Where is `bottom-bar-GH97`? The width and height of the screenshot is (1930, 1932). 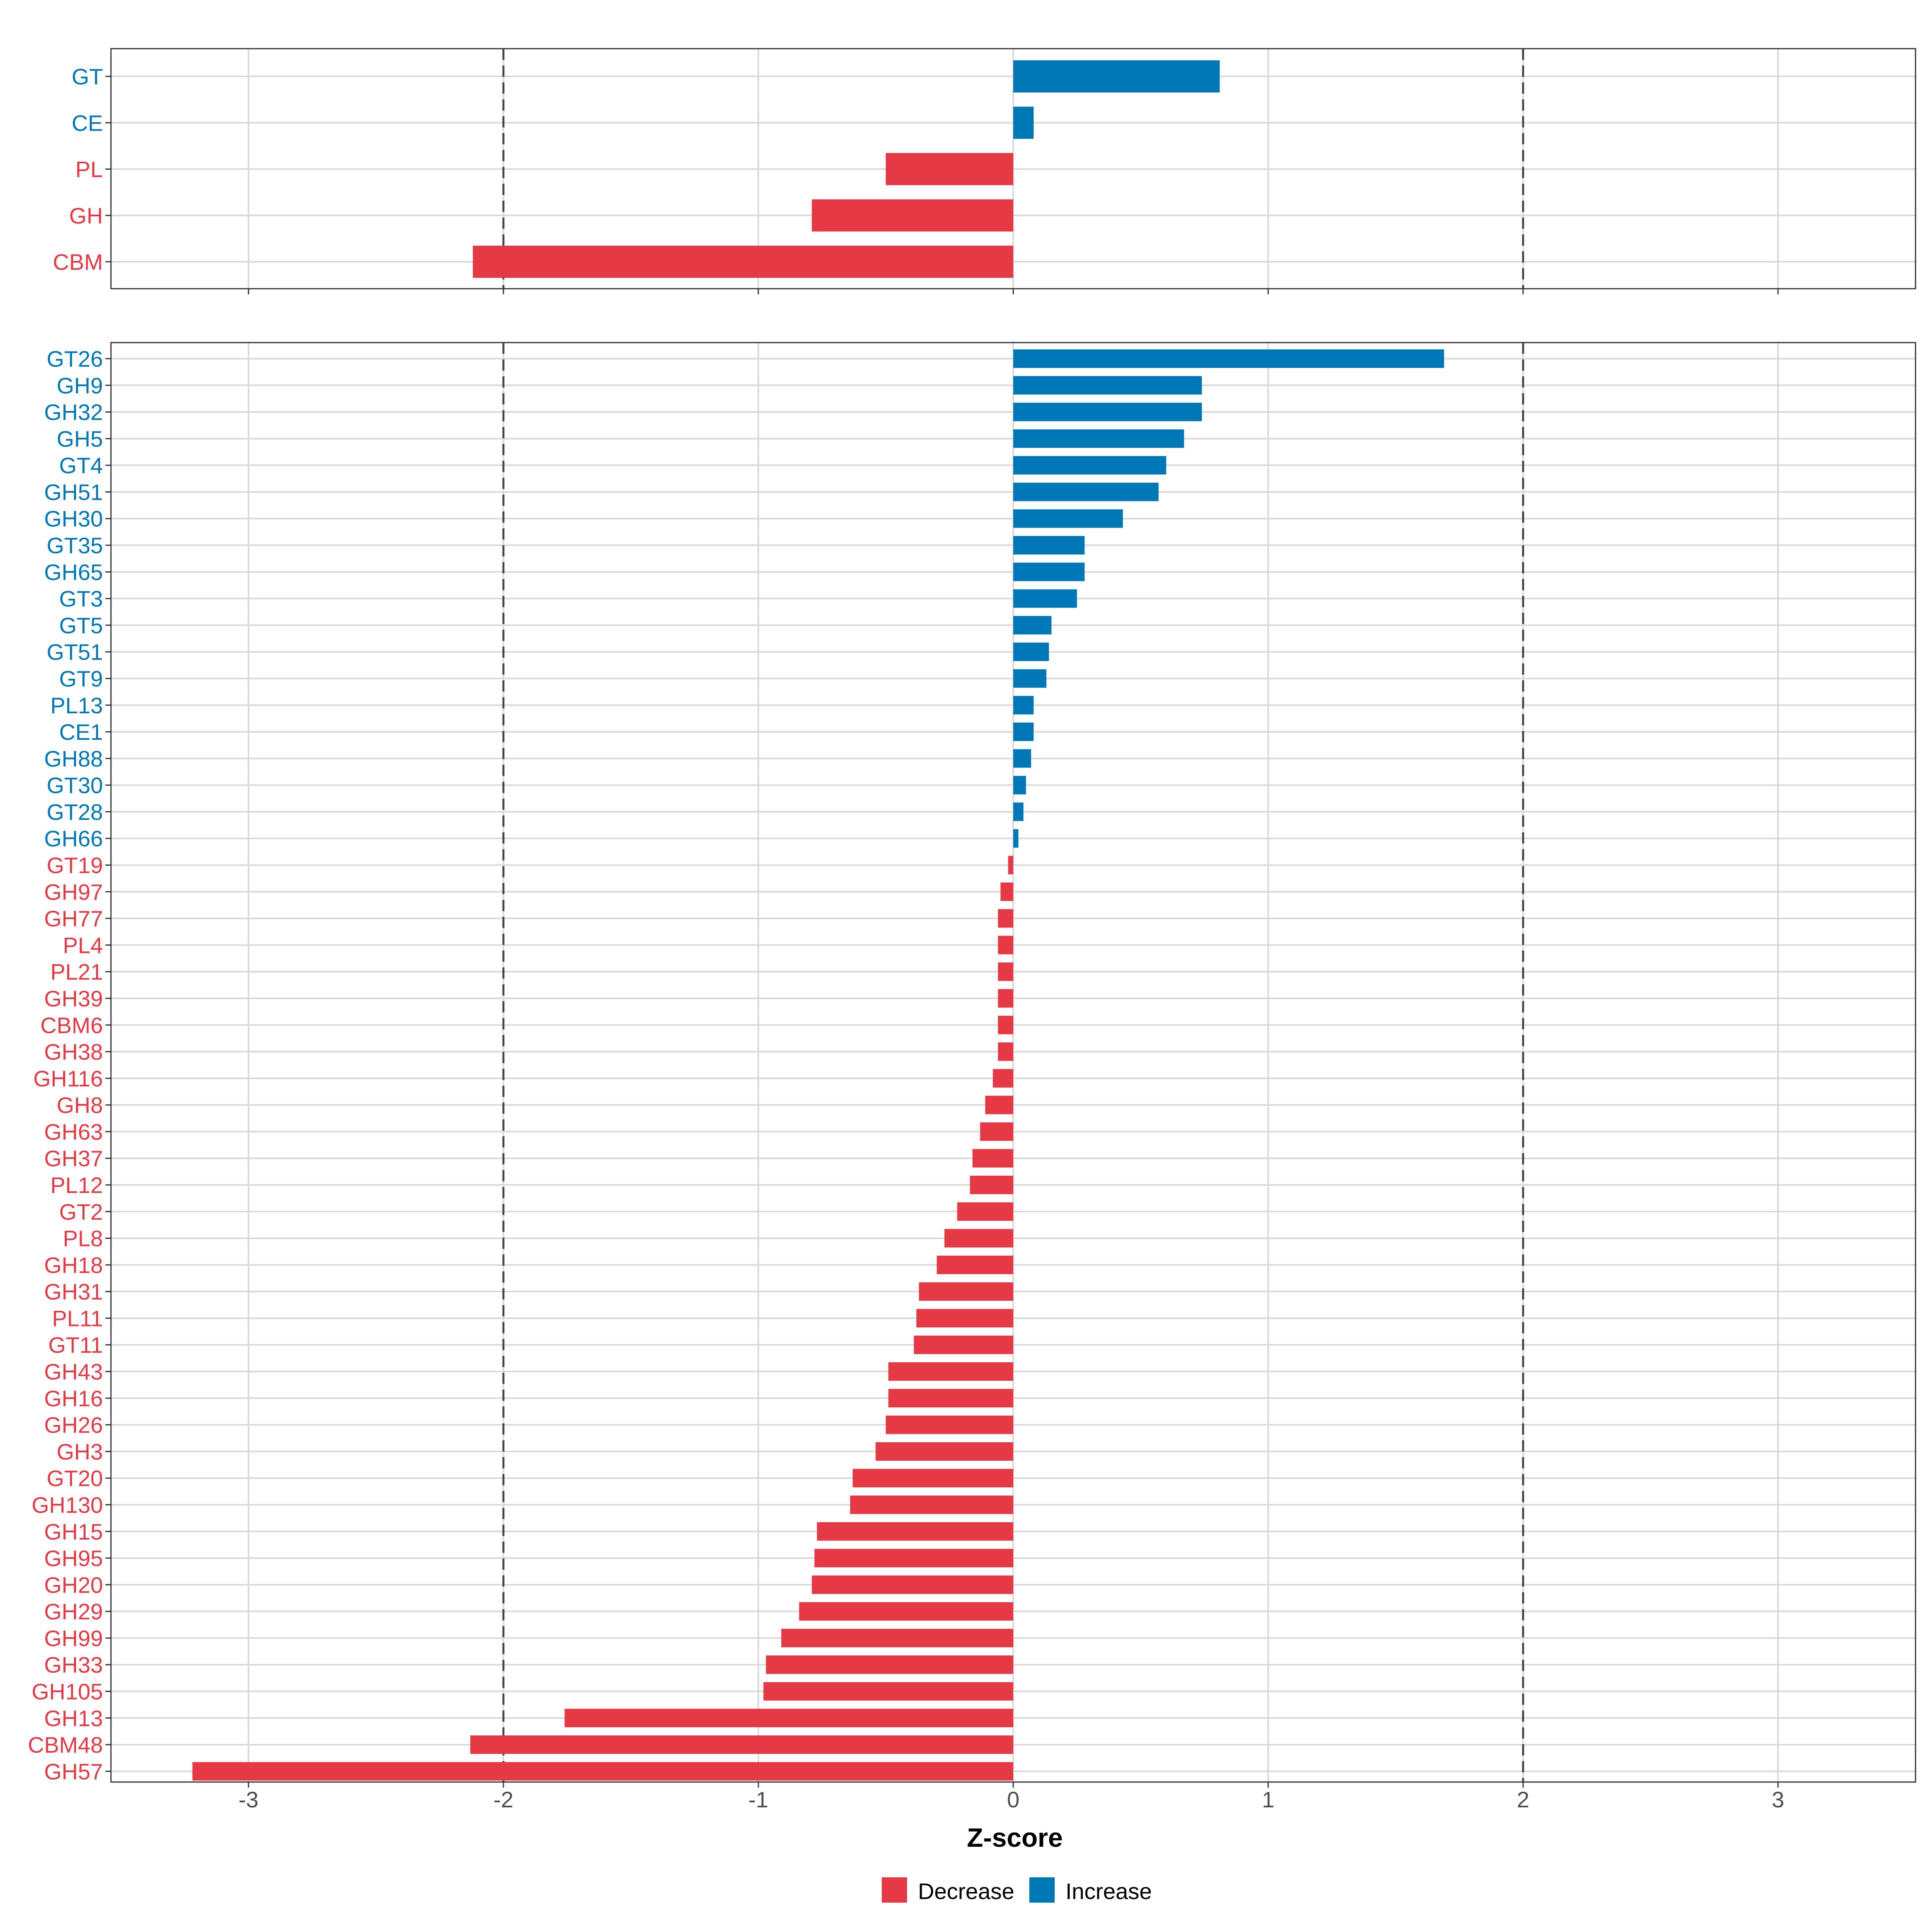 bottom-bar-GH97 is located at coordinates (1007, 891).